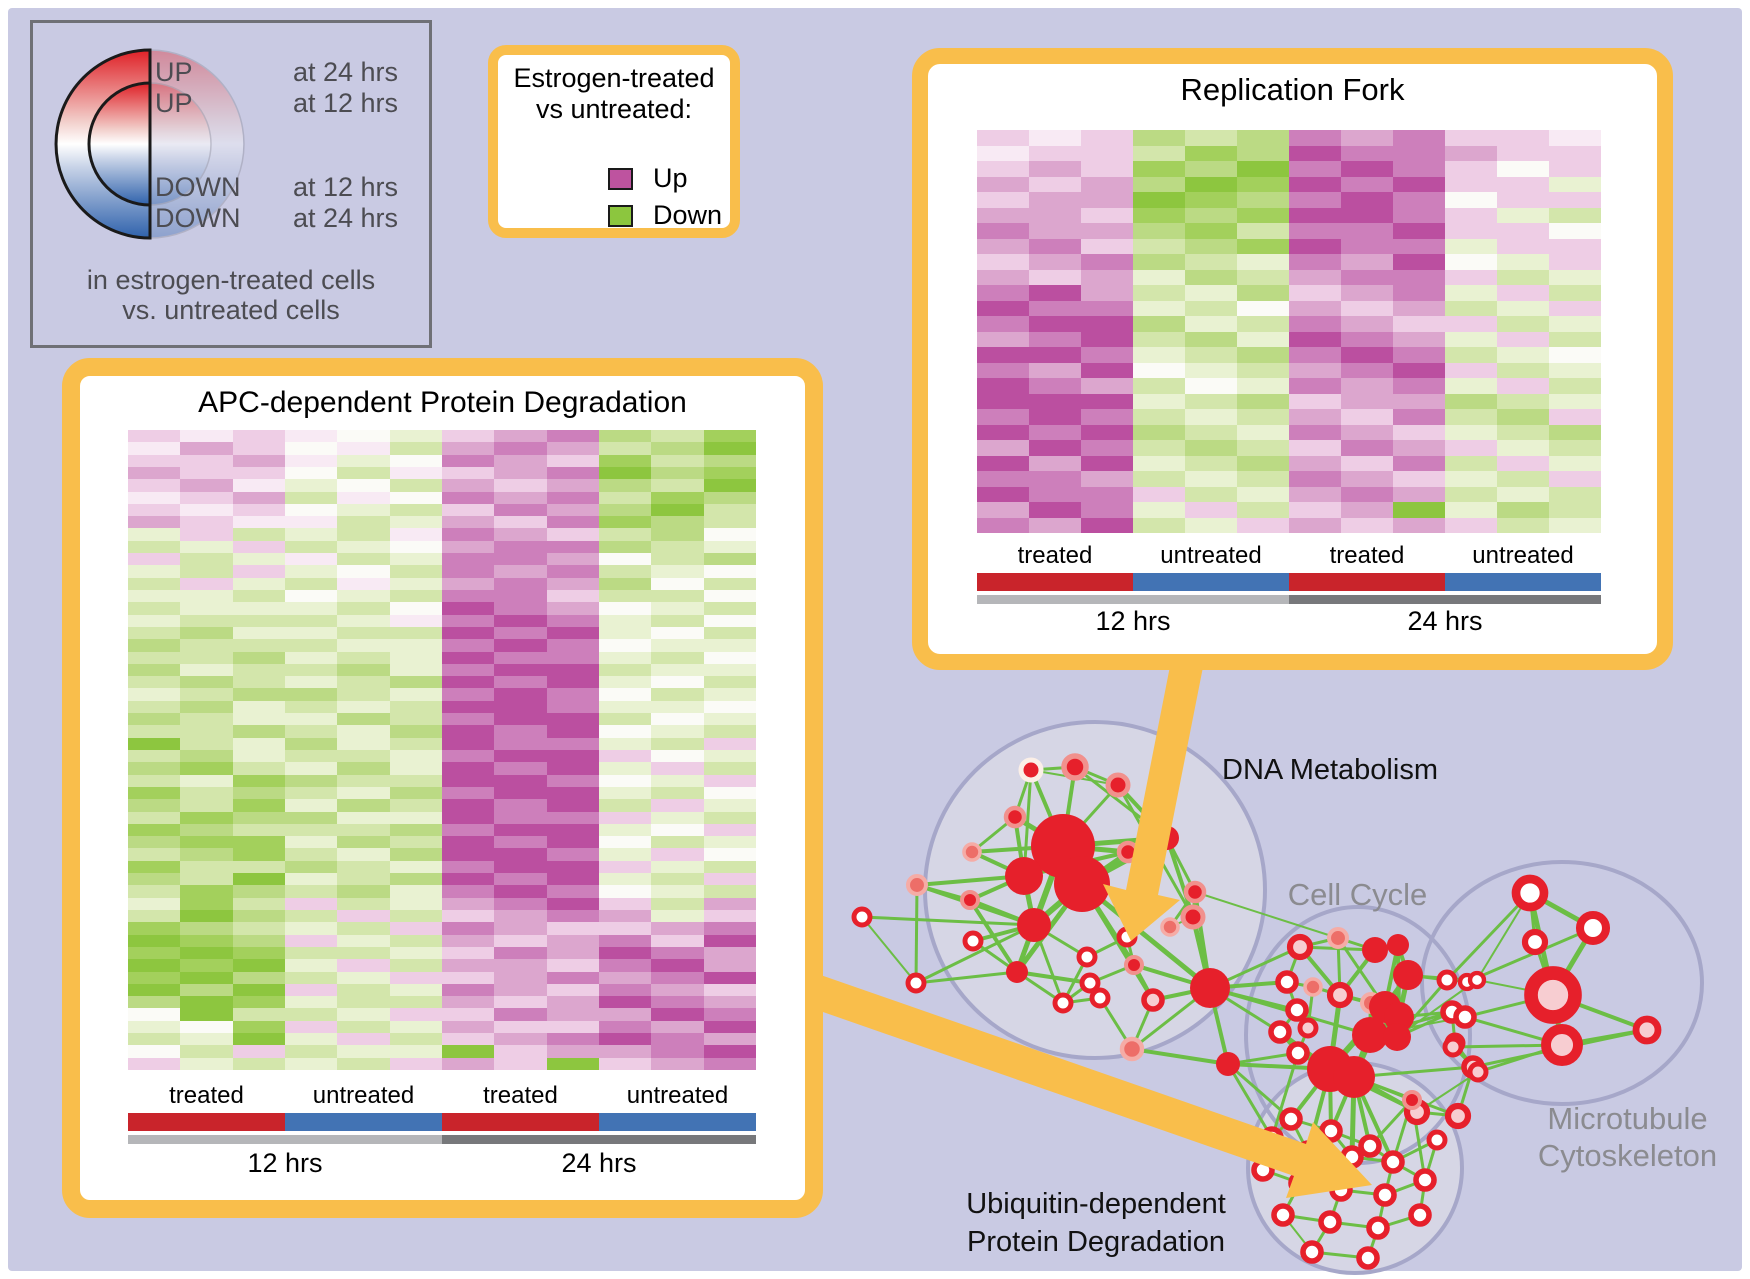 This screenshot has width=1750, height=1279. Describe the element at coordinates (231, 187) in the screenshot. I see `ring-legend-row: DOWN at 12 hrs` at that location.